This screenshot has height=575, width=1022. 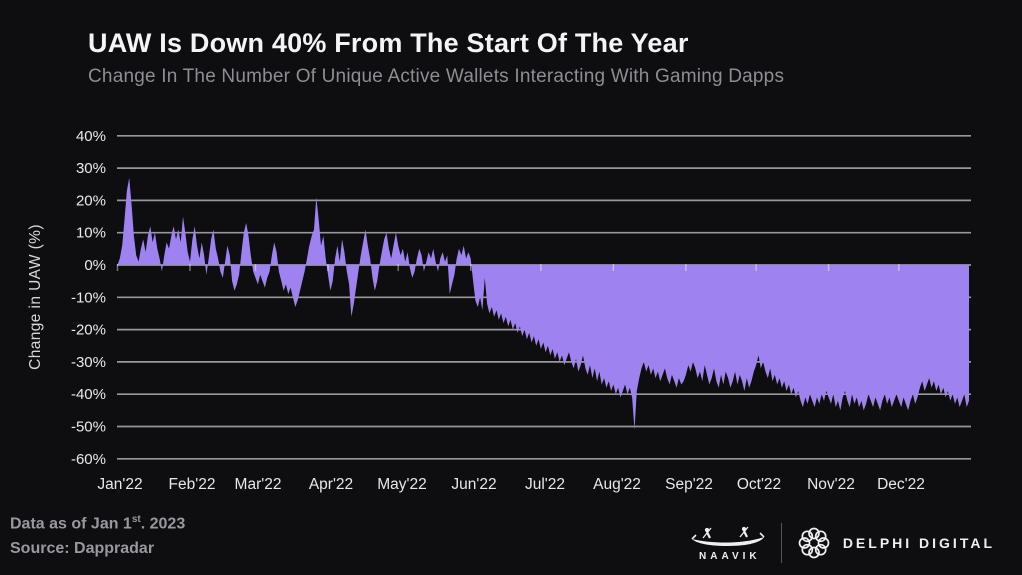 What do you see at coordinates (88, 330) in the screenshot?
I see `y-tick-label: -20%` at bounding box center [88, 330].